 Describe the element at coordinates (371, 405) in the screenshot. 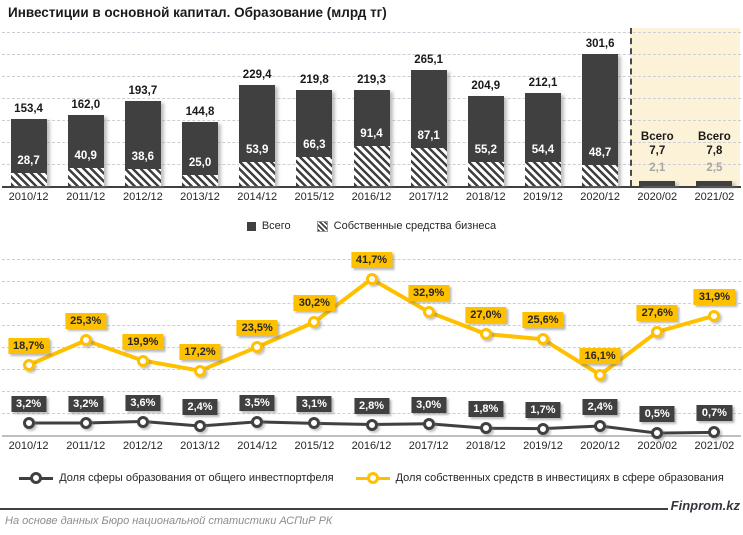

I see `data-point-label: 2,8%` at that location.